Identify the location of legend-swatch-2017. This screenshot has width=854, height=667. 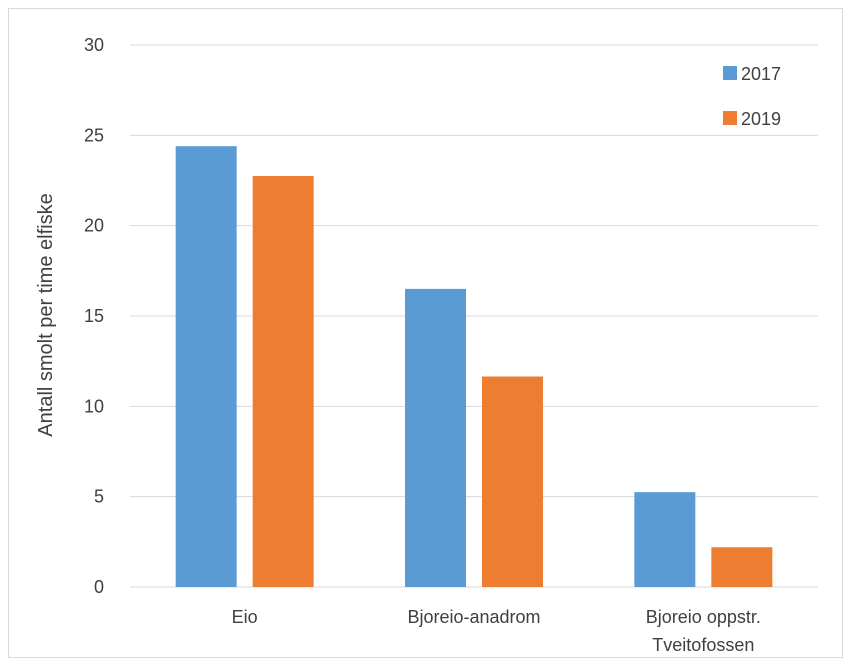
(730, 73).